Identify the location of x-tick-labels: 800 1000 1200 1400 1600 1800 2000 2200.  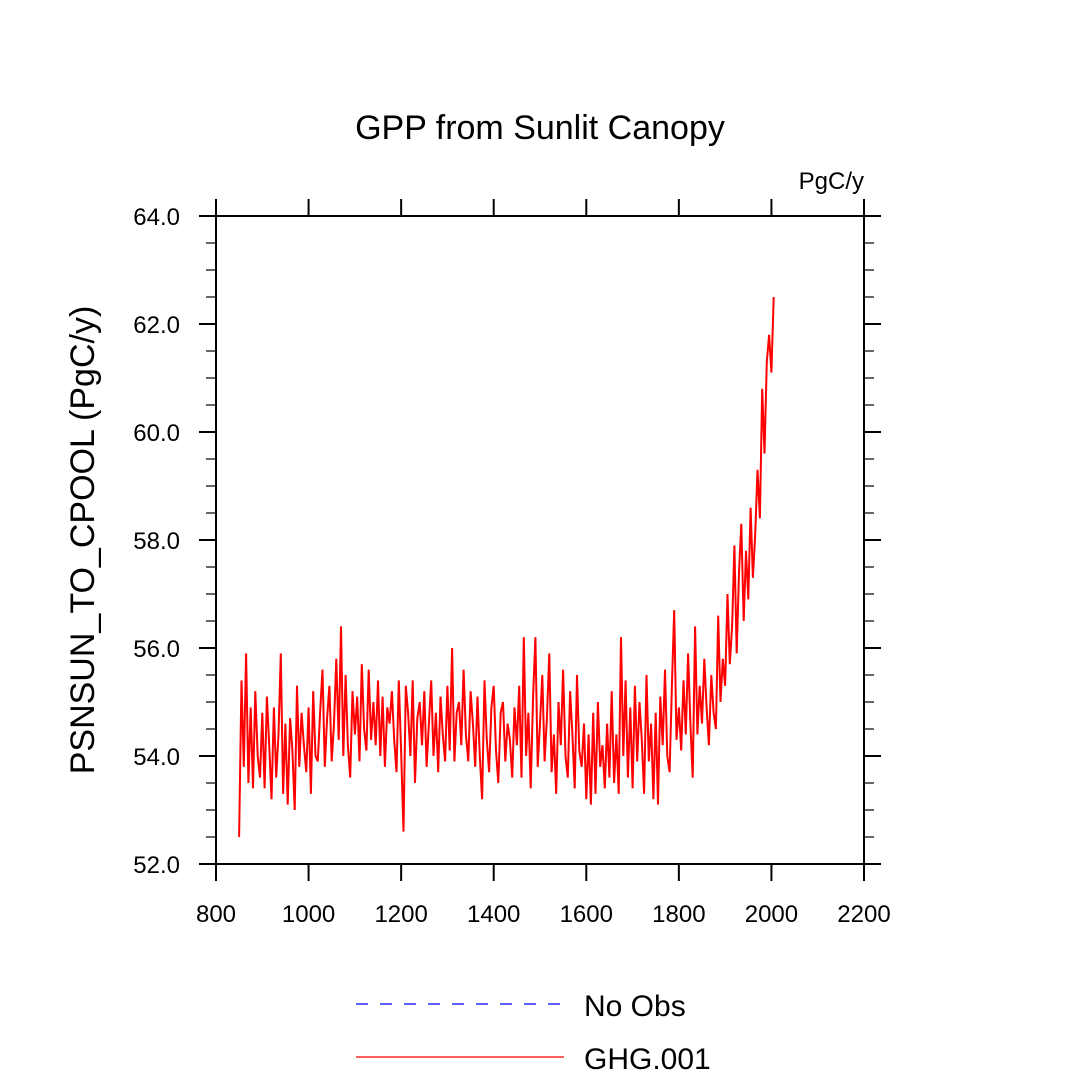
(543, 914).